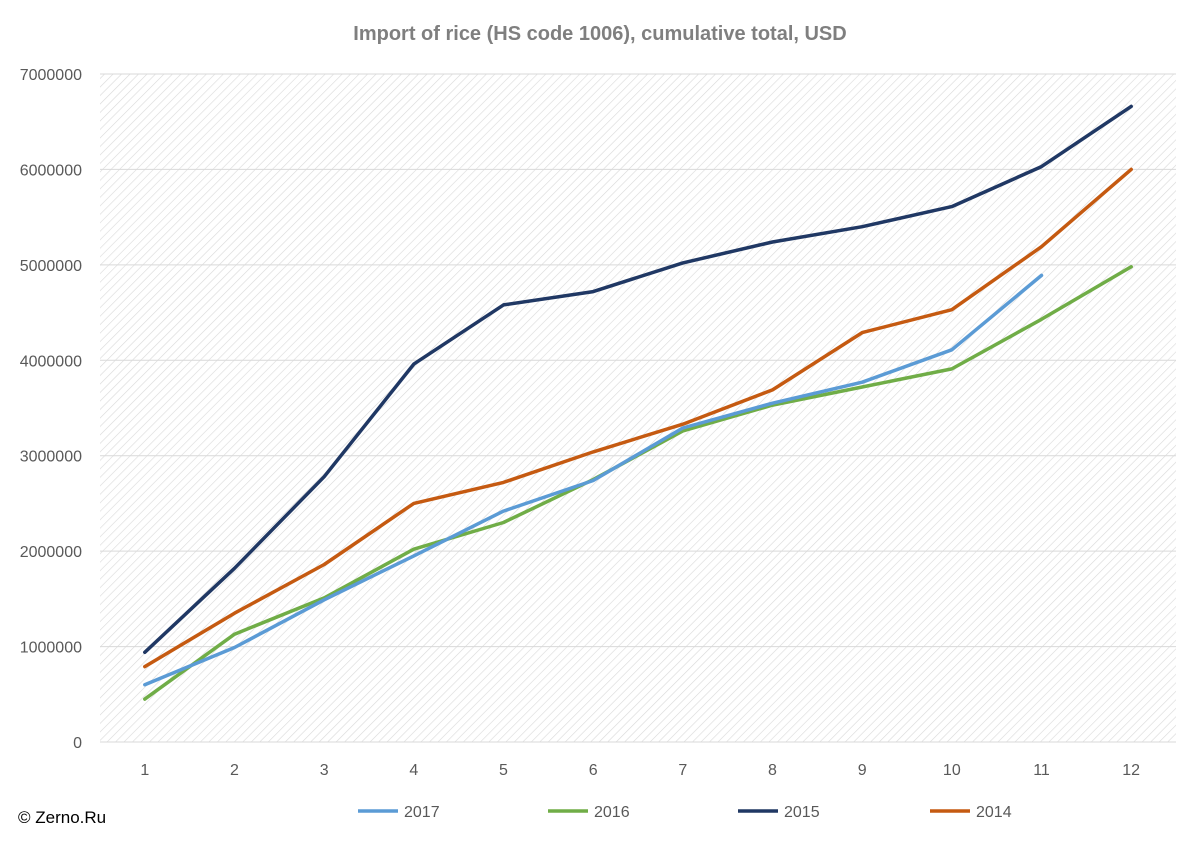 This screenshot has height=841, width=1200. Describe the element at coordinates (612, 812) in the screenshot. I see `legend-label: 2016` at that location.